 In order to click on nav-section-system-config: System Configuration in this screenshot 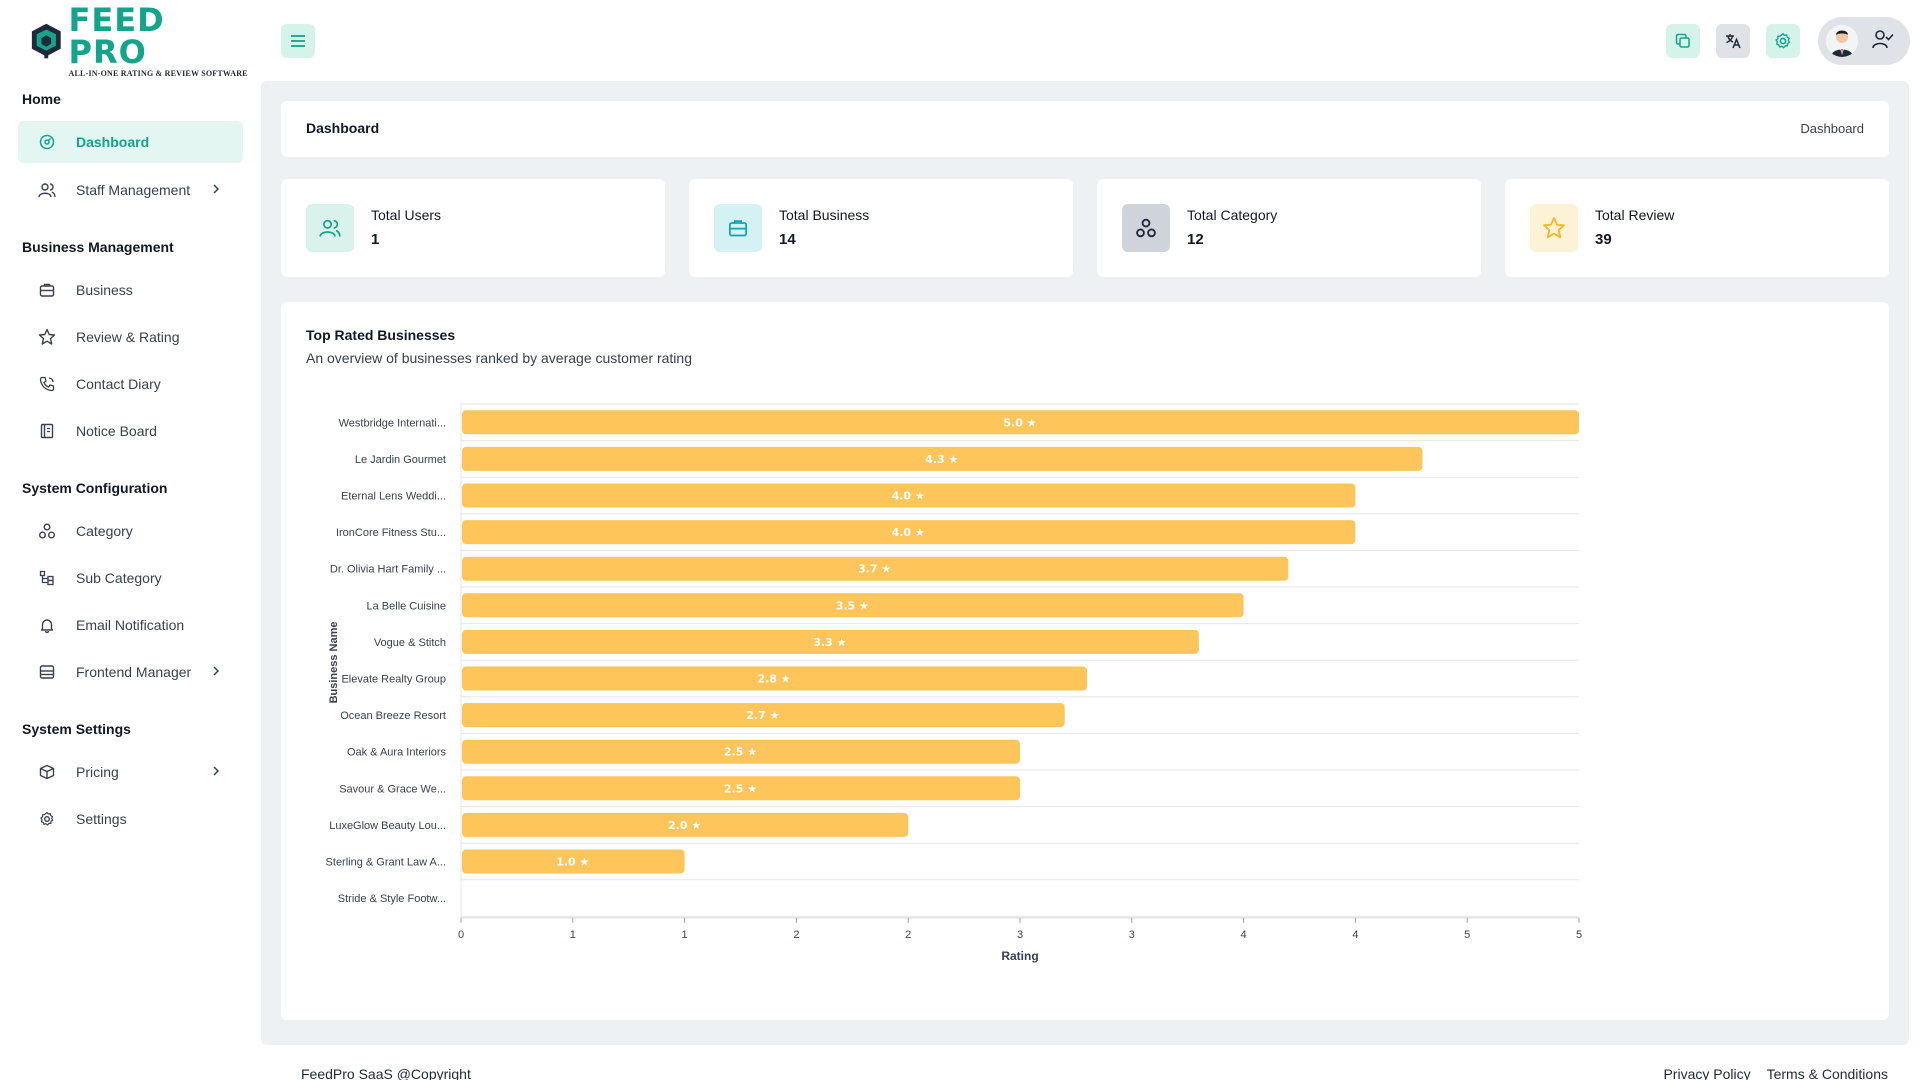, I will do `click(95, 488)`.